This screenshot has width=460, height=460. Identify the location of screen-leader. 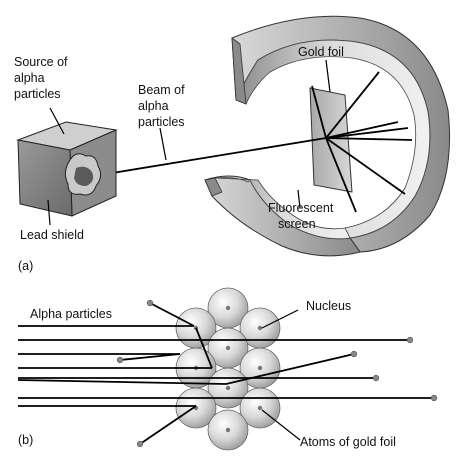
(299, 199).